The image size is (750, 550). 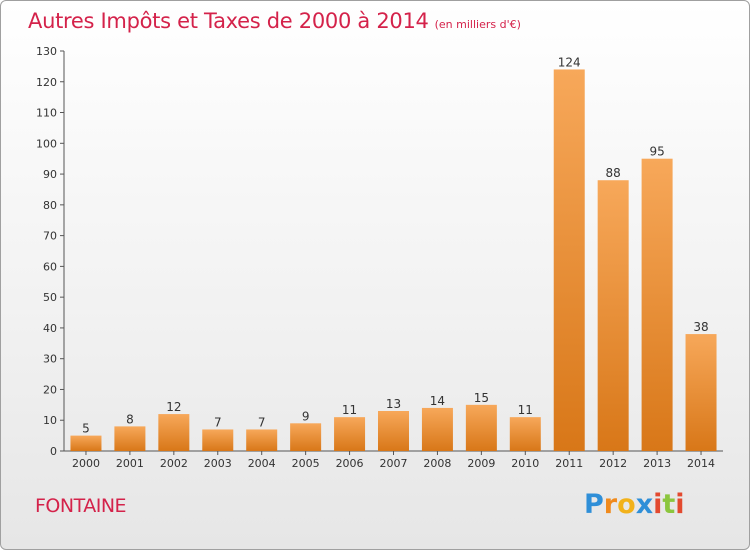 What do you see at coordinates (657, 463) in the screenshot?
I see `x-tick-label: 2013` at bounding box center [657, 463].